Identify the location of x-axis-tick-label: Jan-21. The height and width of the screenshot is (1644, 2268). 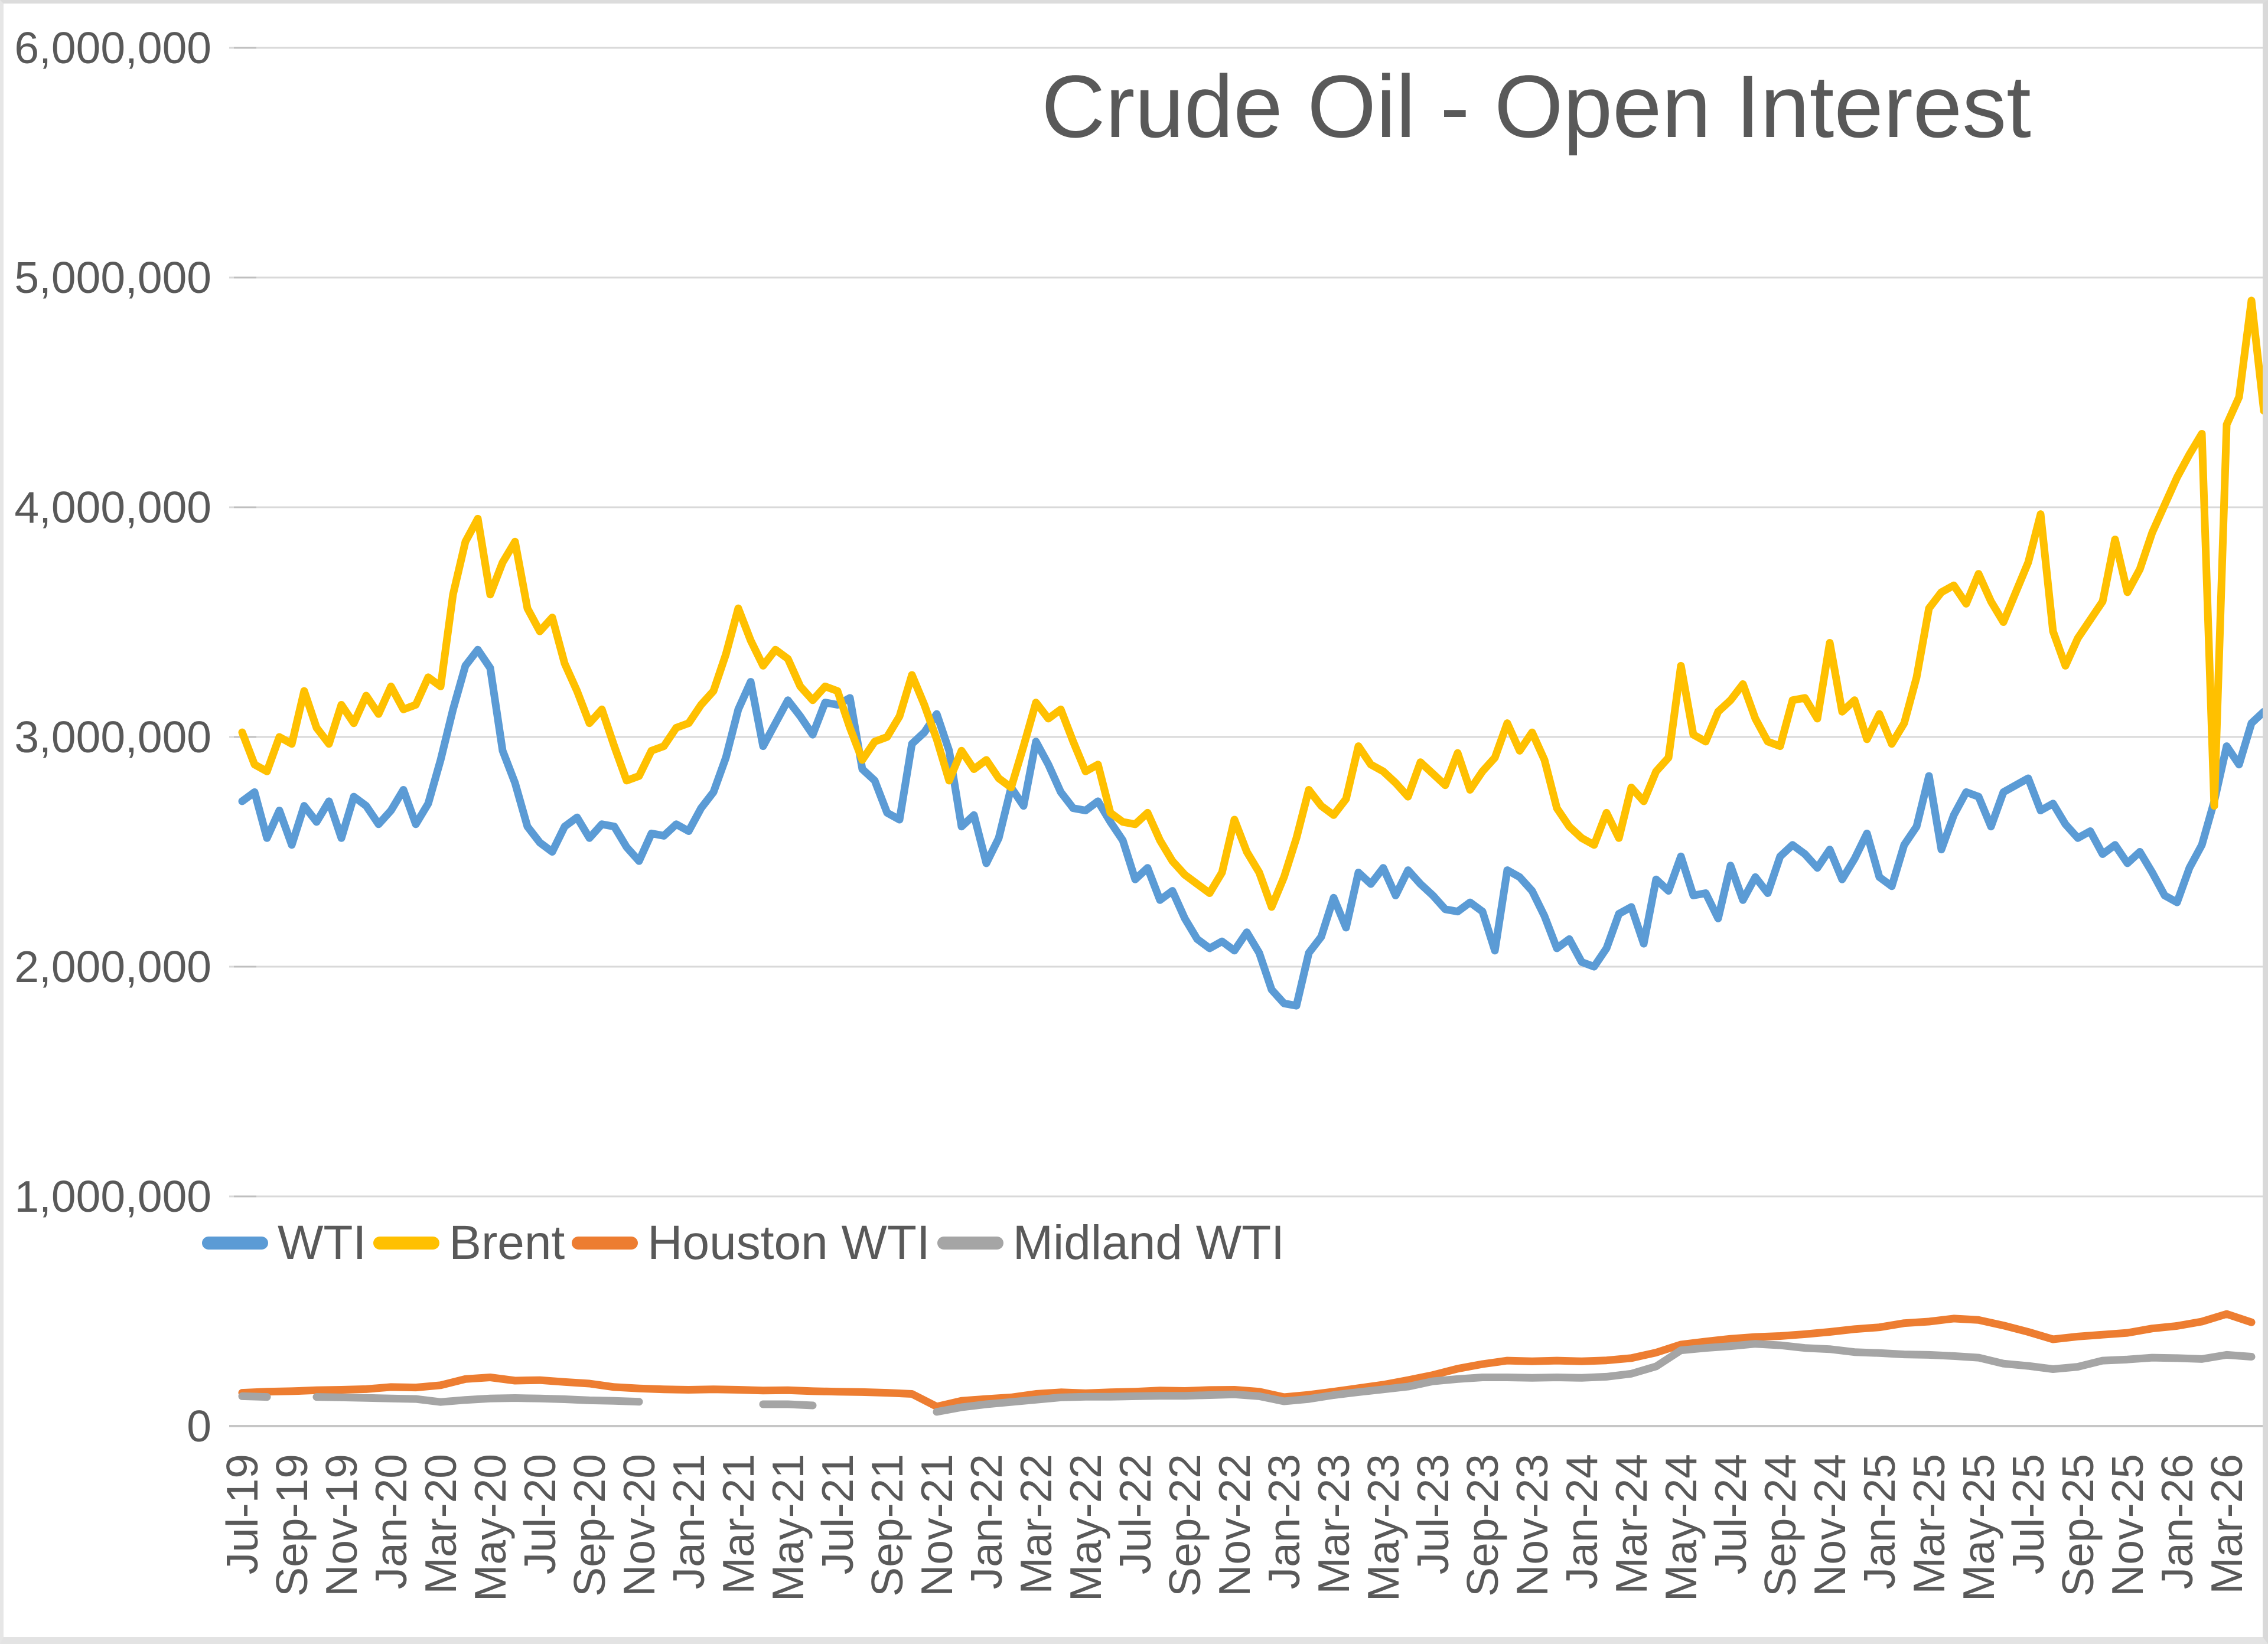
(688, 1522).